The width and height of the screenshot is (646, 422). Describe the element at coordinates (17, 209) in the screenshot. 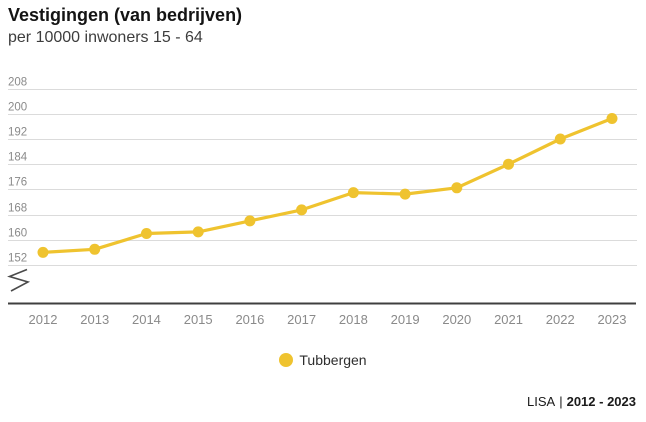

I see `y-tick-label: 168` at that location.